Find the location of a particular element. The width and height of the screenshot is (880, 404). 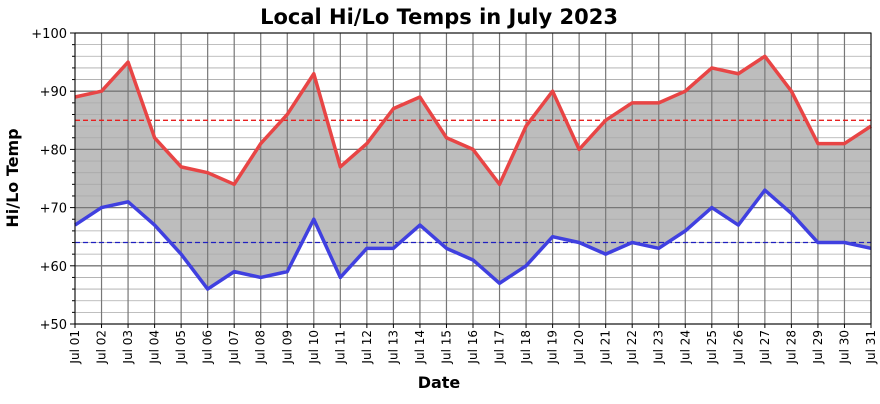

x-tick-label: Jul 11 is located at coordinates (340, 347).